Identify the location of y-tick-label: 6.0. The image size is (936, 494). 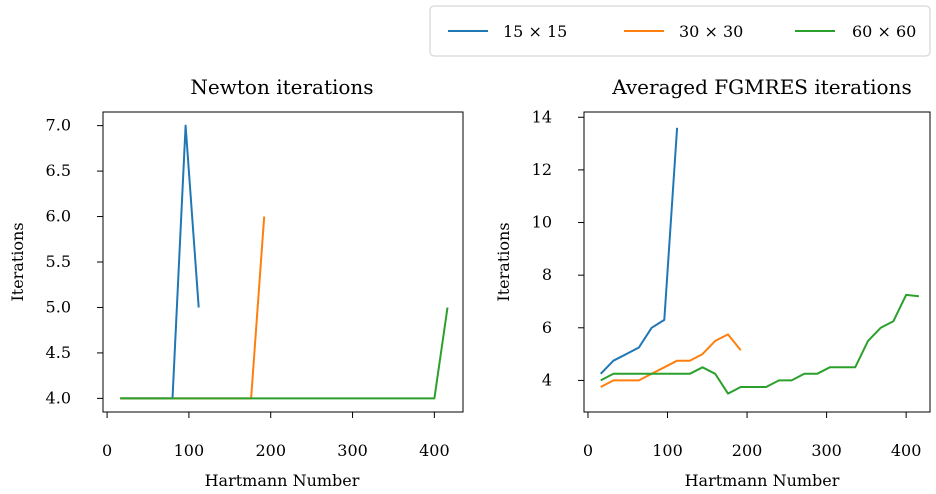
(58, 216).